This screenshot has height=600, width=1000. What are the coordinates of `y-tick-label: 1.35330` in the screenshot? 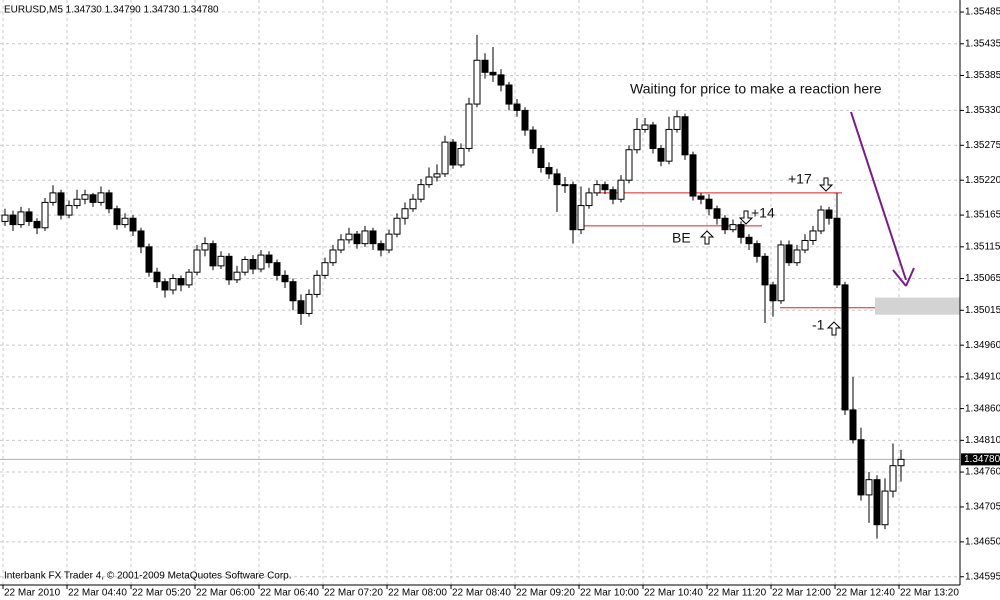 It's located at (982, 110).